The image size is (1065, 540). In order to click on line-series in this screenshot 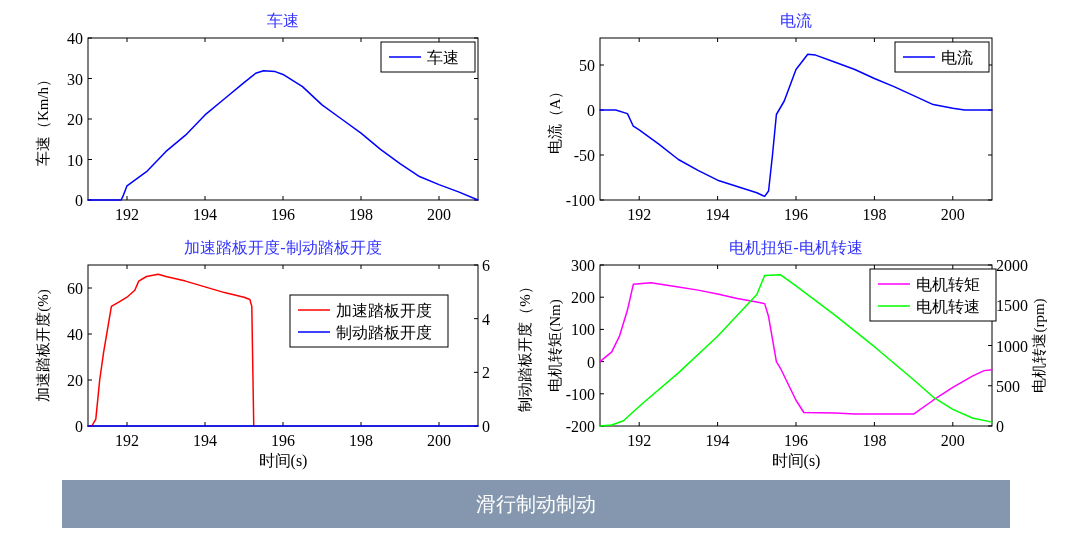, I will do `click(283, 135)`.